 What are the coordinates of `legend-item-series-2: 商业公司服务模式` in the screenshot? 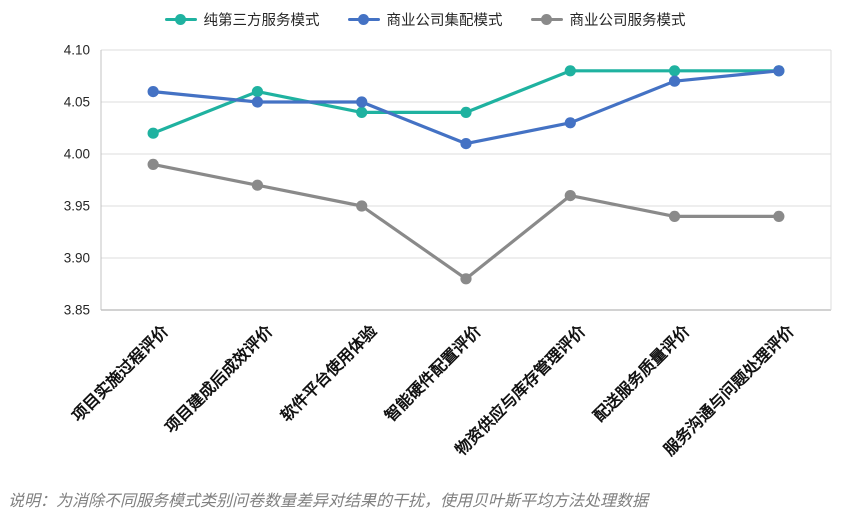 It's located at (608, 19).